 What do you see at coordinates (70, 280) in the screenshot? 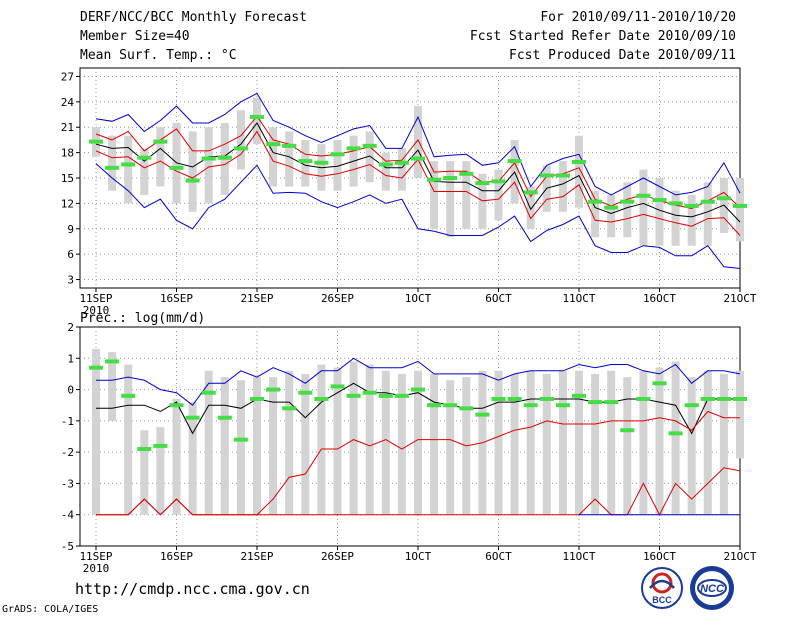
I see `temp-y-tick-label: 3` at bounding box center [70, 280].